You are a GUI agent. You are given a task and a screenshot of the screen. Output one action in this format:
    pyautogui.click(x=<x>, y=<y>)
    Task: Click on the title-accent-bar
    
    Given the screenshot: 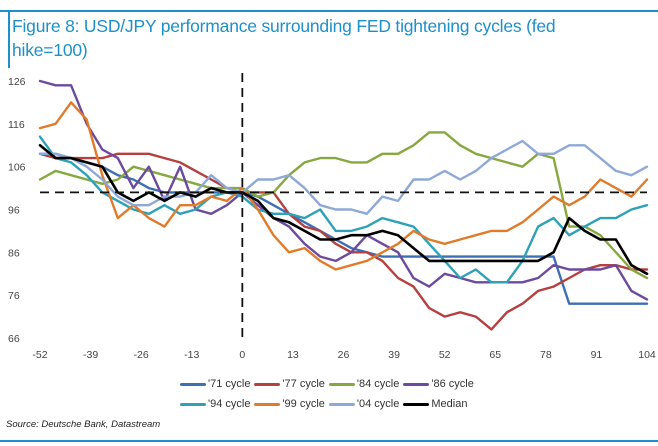 What is the action you would take?
    pyautogui.click(x=9, y=40)
    